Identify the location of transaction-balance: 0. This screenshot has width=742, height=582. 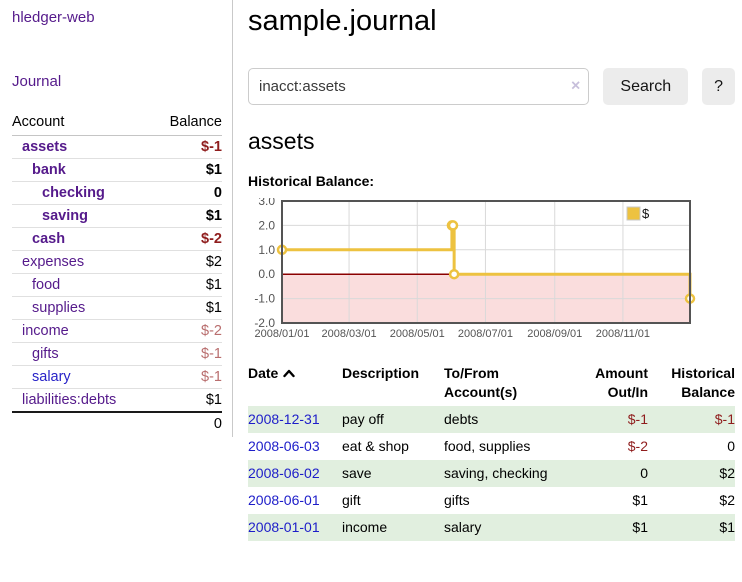
(731, 446).